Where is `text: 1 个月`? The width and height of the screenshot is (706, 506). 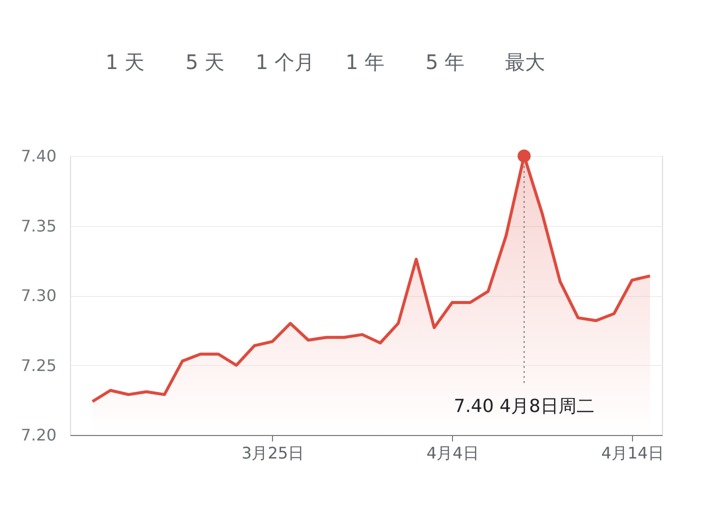
text: 1 个月 is located at coordinates (285, 62).